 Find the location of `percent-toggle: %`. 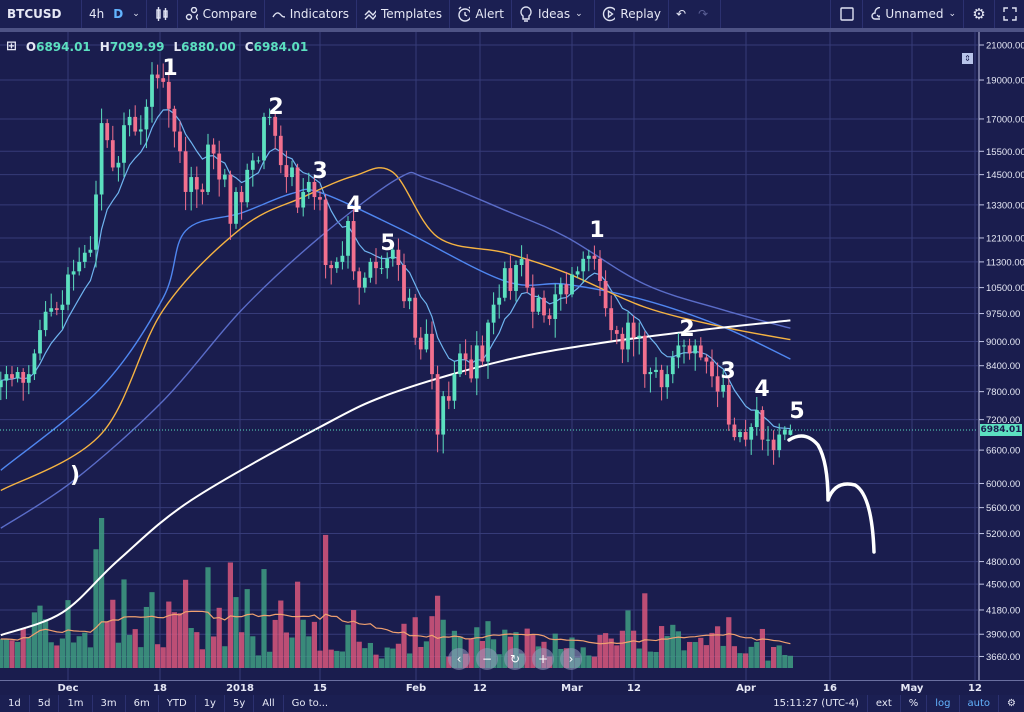

percent-toggle: % is located at coordinates (914, 703).